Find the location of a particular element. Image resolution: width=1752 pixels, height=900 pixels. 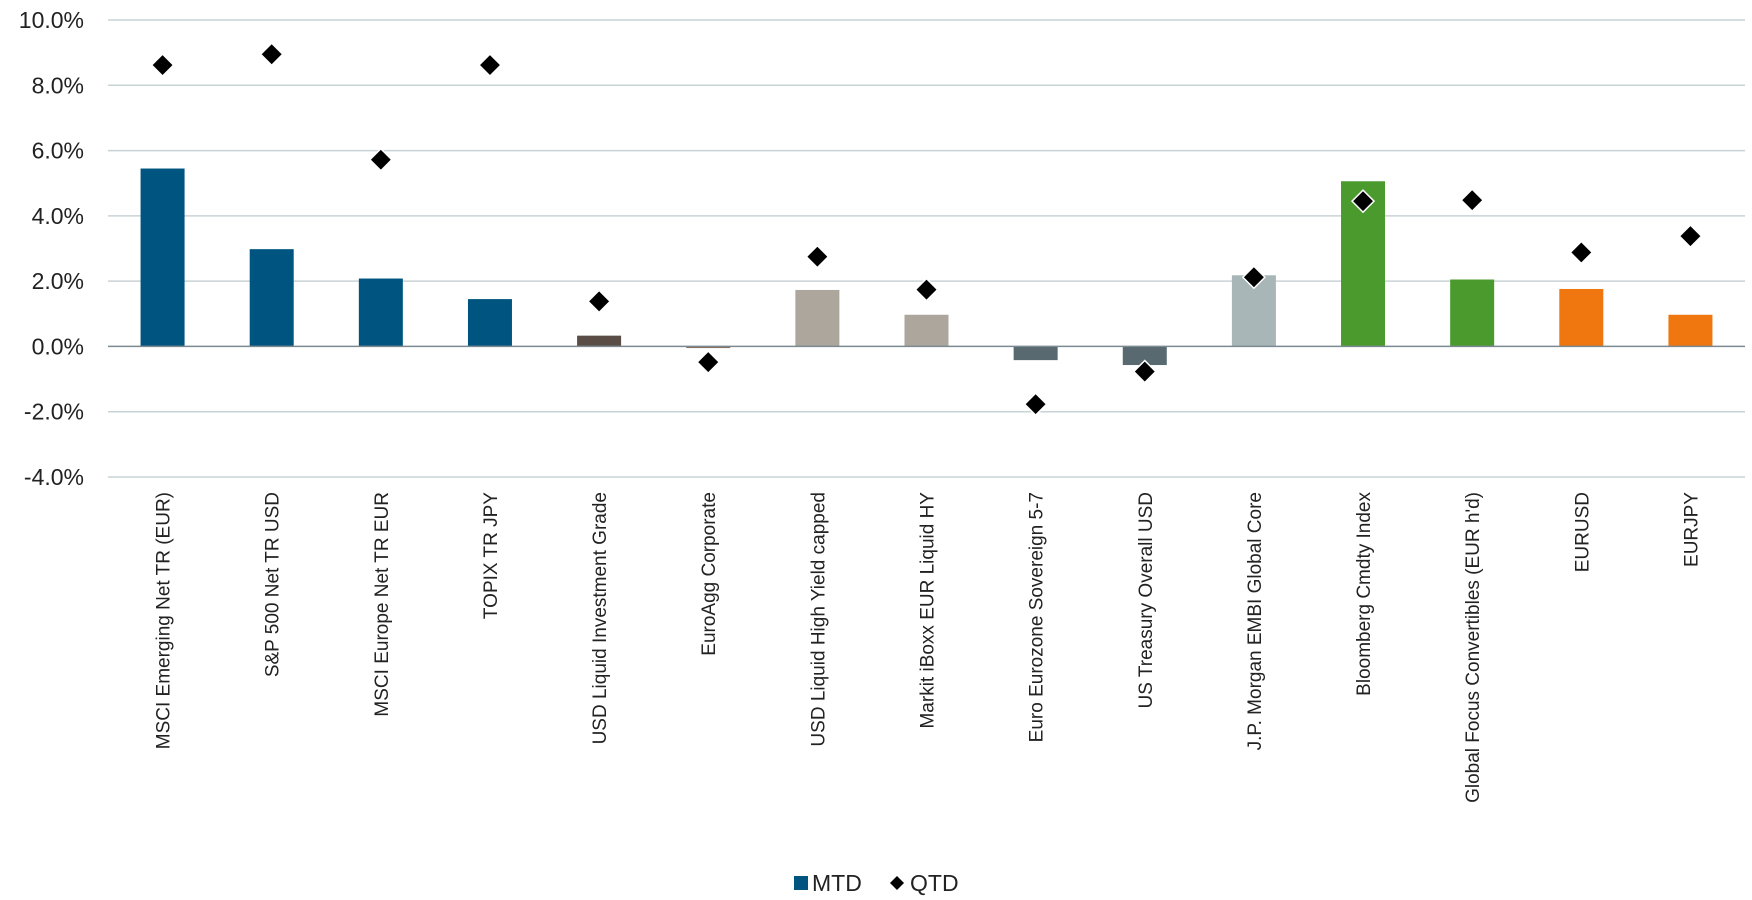

x-category-label: S&P 500 Net TR USD is located at coordinates (273, 584).